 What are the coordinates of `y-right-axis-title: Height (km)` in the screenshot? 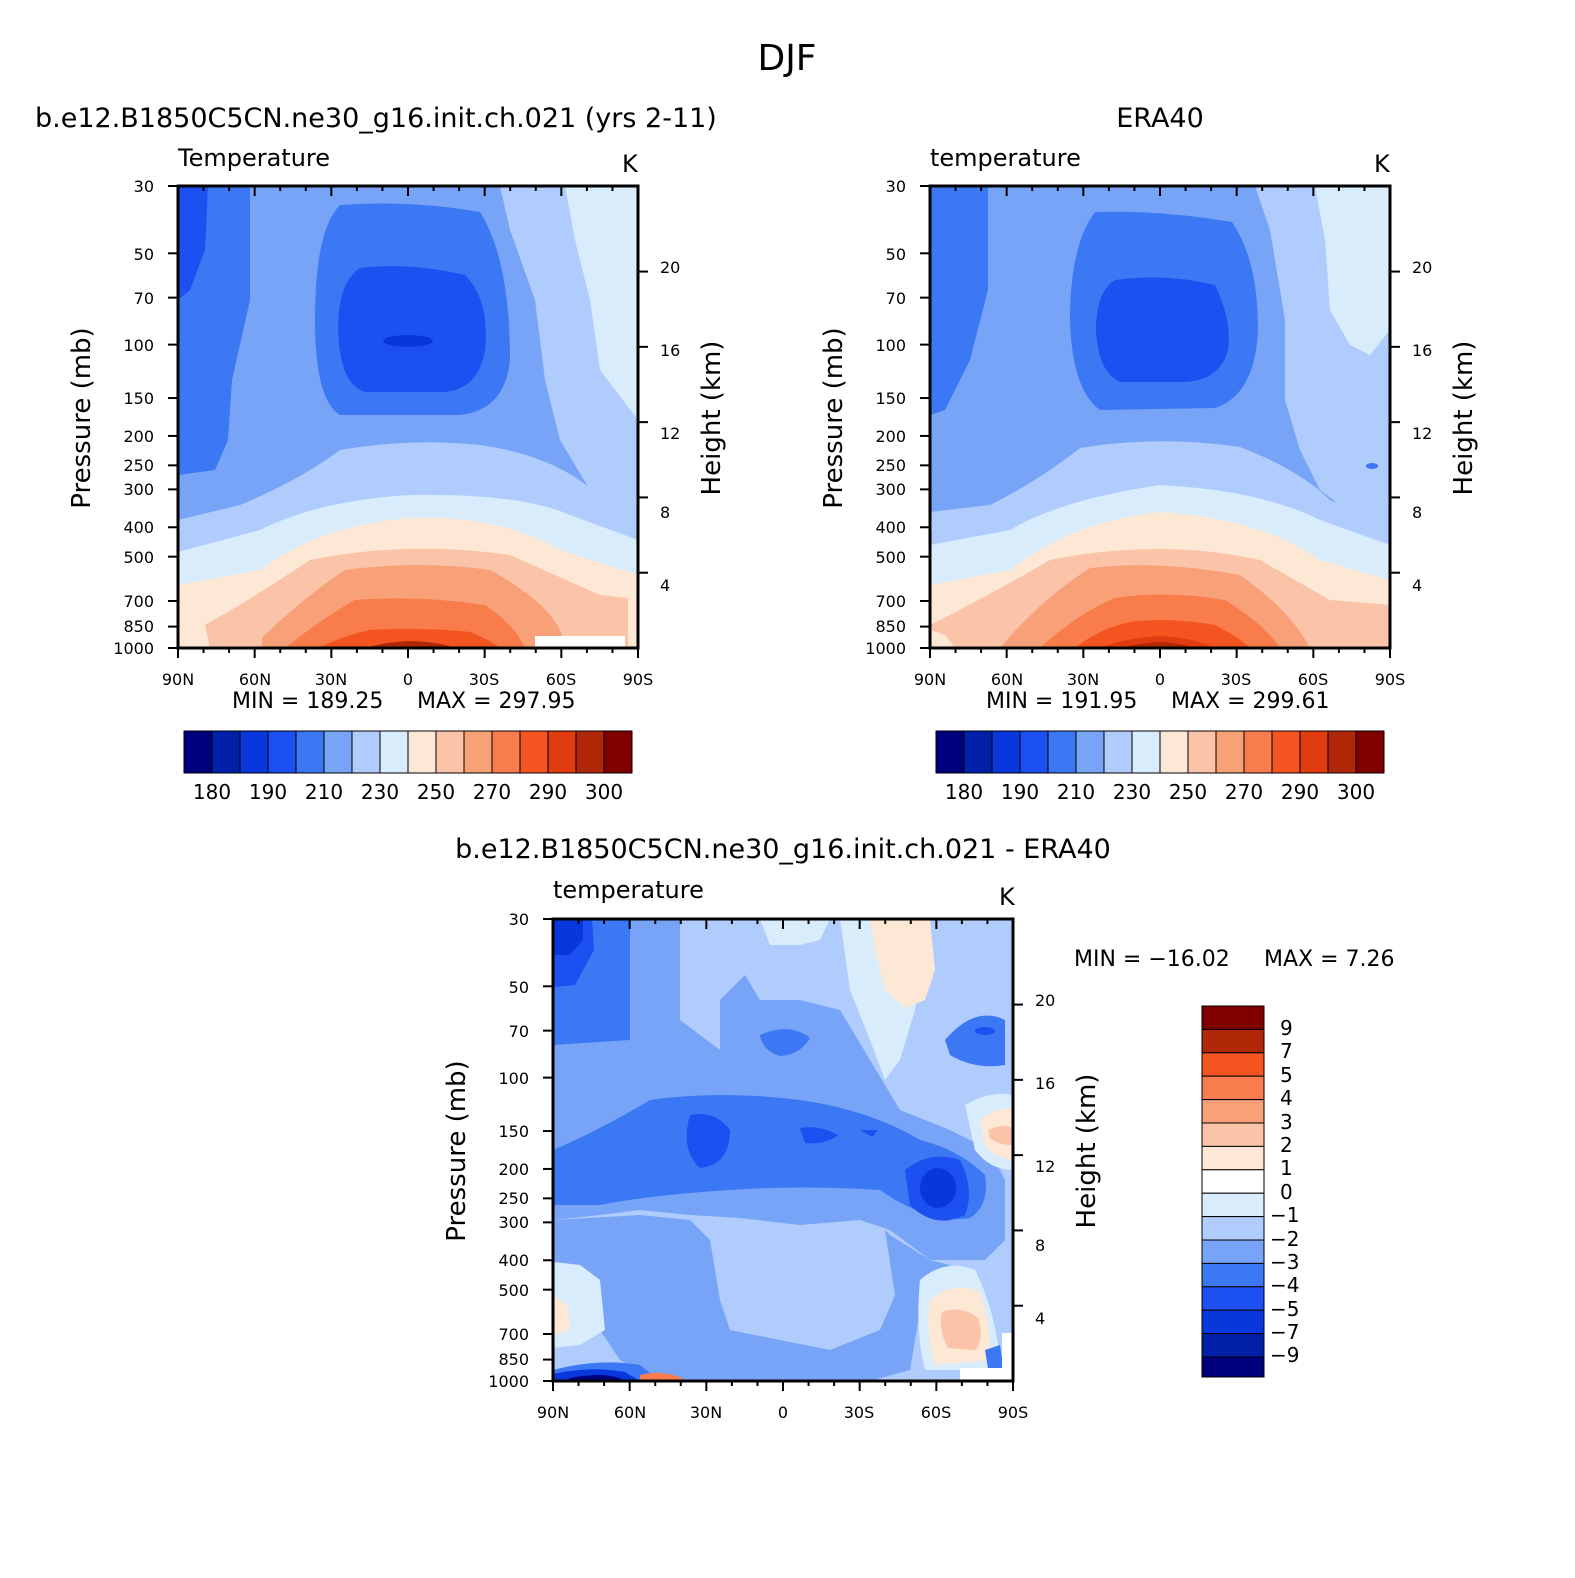 It's located at (1464, 418).